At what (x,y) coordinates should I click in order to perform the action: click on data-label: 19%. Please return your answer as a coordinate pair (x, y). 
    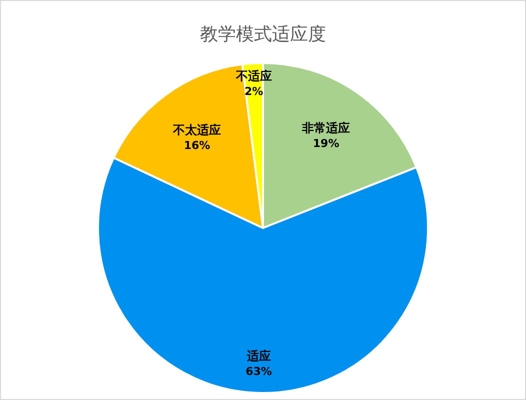
    Looking at the image, I should click on (326, 143).